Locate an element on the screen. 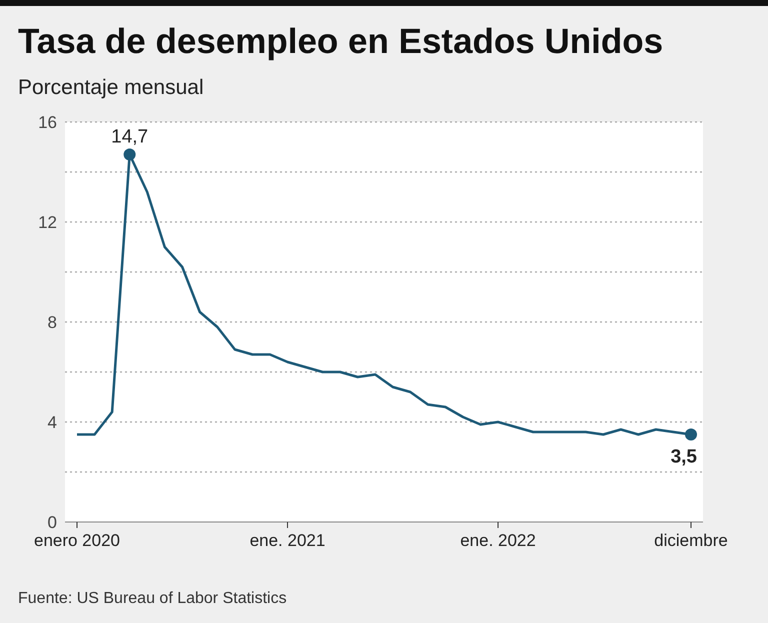 The height and width of the screenshot is (623, 768). x-tick-label: enero 2020 is located at coordinates (77, 540).